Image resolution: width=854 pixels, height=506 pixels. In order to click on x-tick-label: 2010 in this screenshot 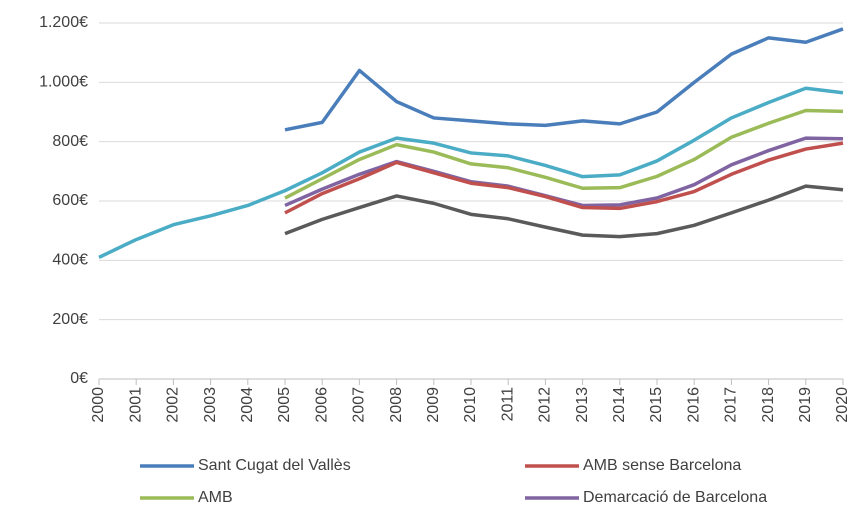, I will do `click(470, 405)`.